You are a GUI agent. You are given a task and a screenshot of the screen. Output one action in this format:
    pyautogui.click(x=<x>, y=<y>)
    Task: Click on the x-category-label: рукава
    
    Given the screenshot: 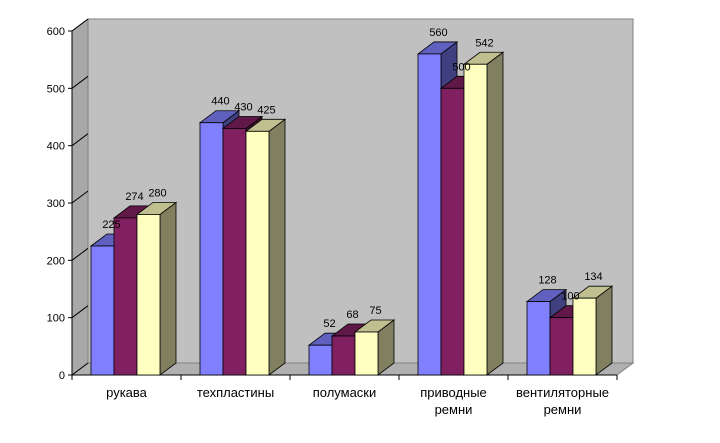 What is the action you would take?
    pyautogui.click(x=127, y=392)
    